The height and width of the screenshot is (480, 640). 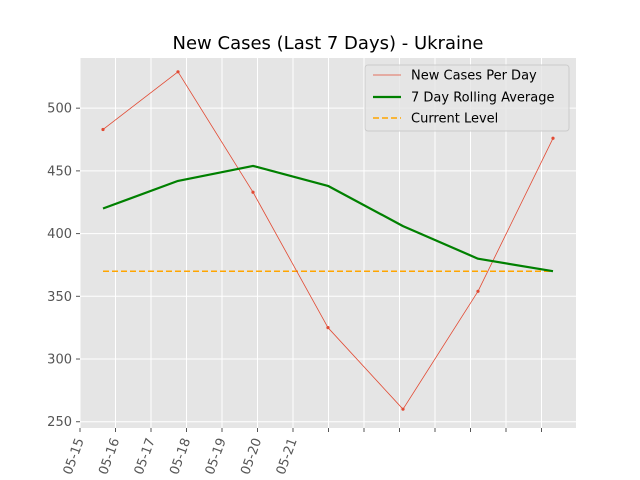 I want to click on y-tick-label: 400, so click(x=59, y=234).